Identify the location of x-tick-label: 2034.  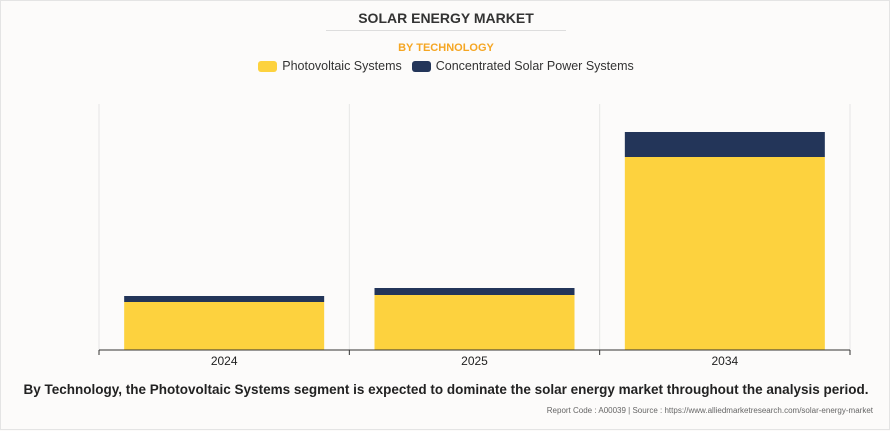
(724, 361).